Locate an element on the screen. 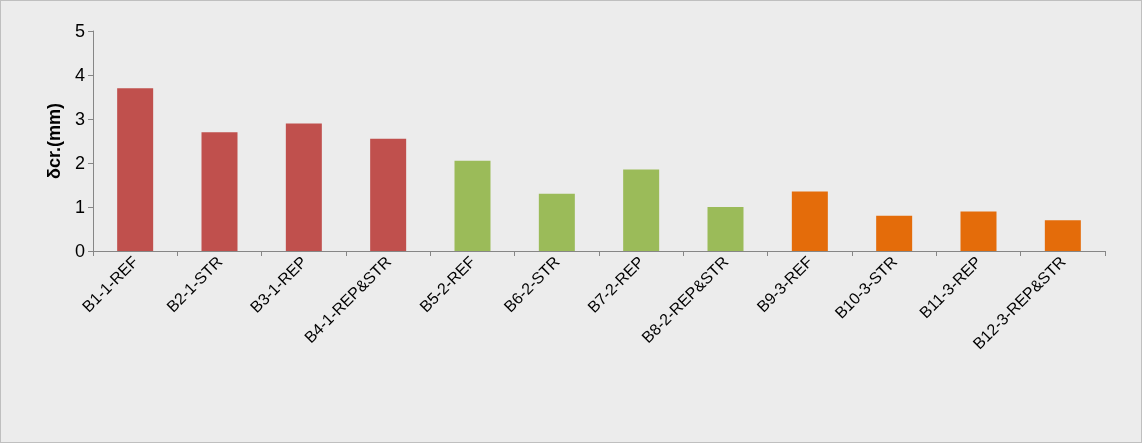 The image size is (1142, 443). y-tick-label: 0 is located at coordinates (79, 251).